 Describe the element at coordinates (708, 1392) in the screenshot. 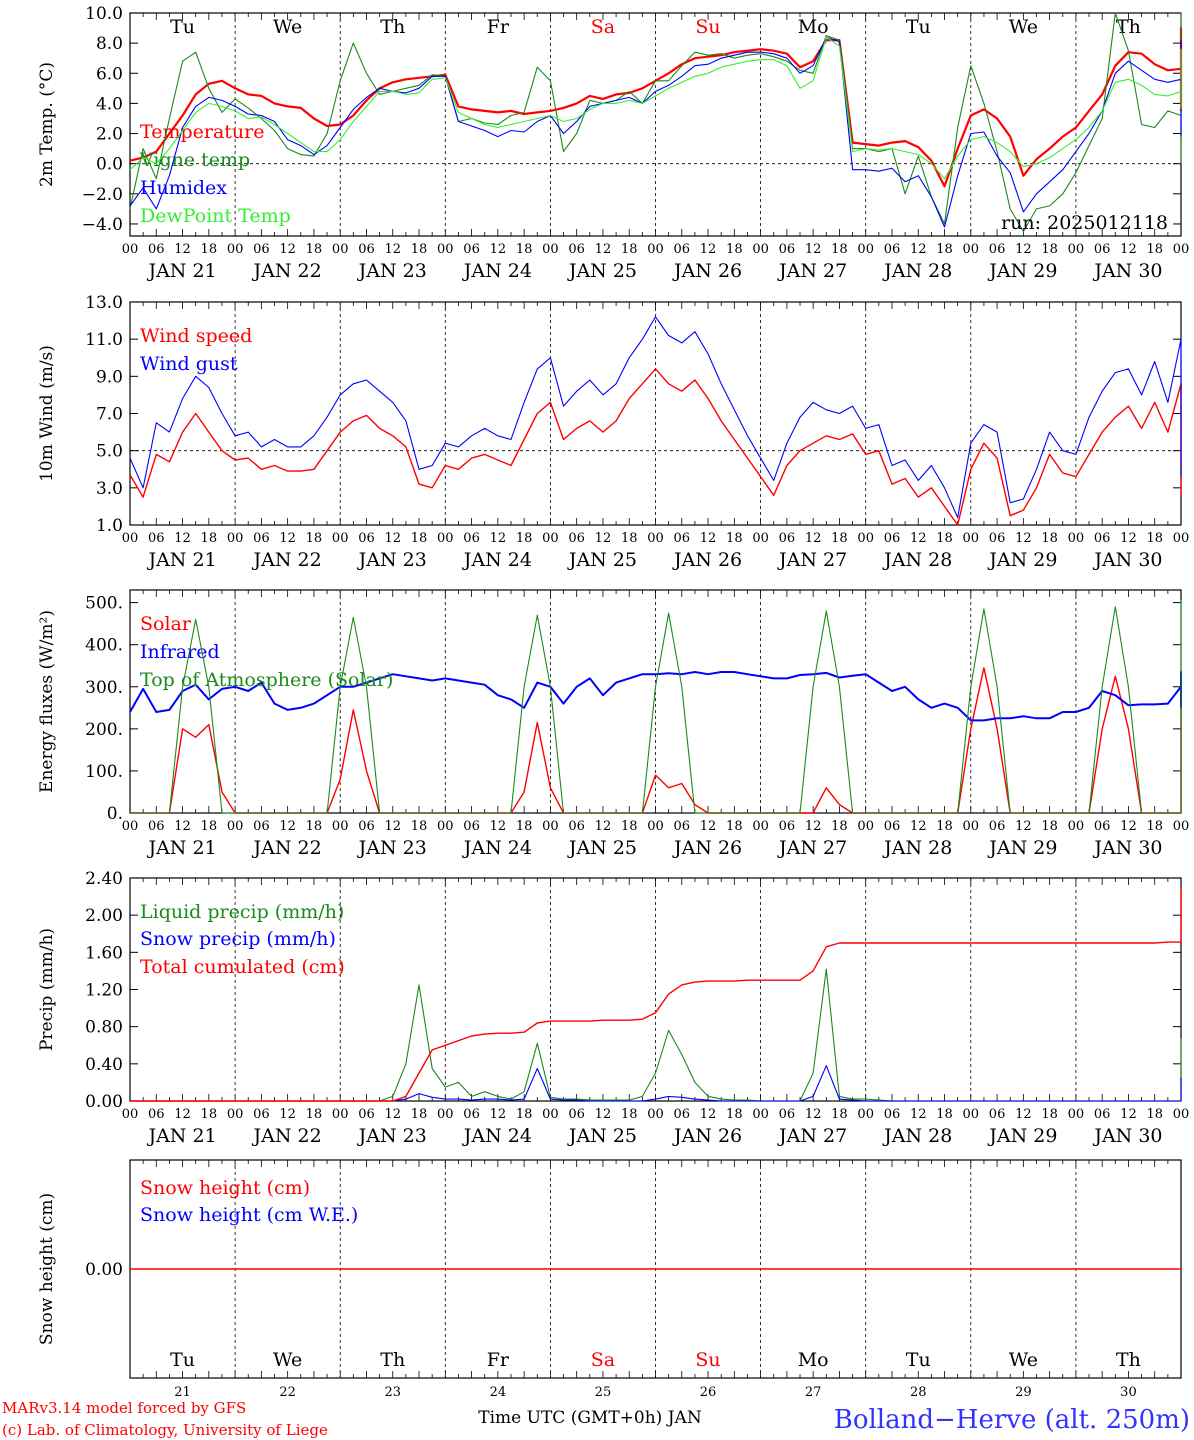

I see `day-number: 26` at that location.